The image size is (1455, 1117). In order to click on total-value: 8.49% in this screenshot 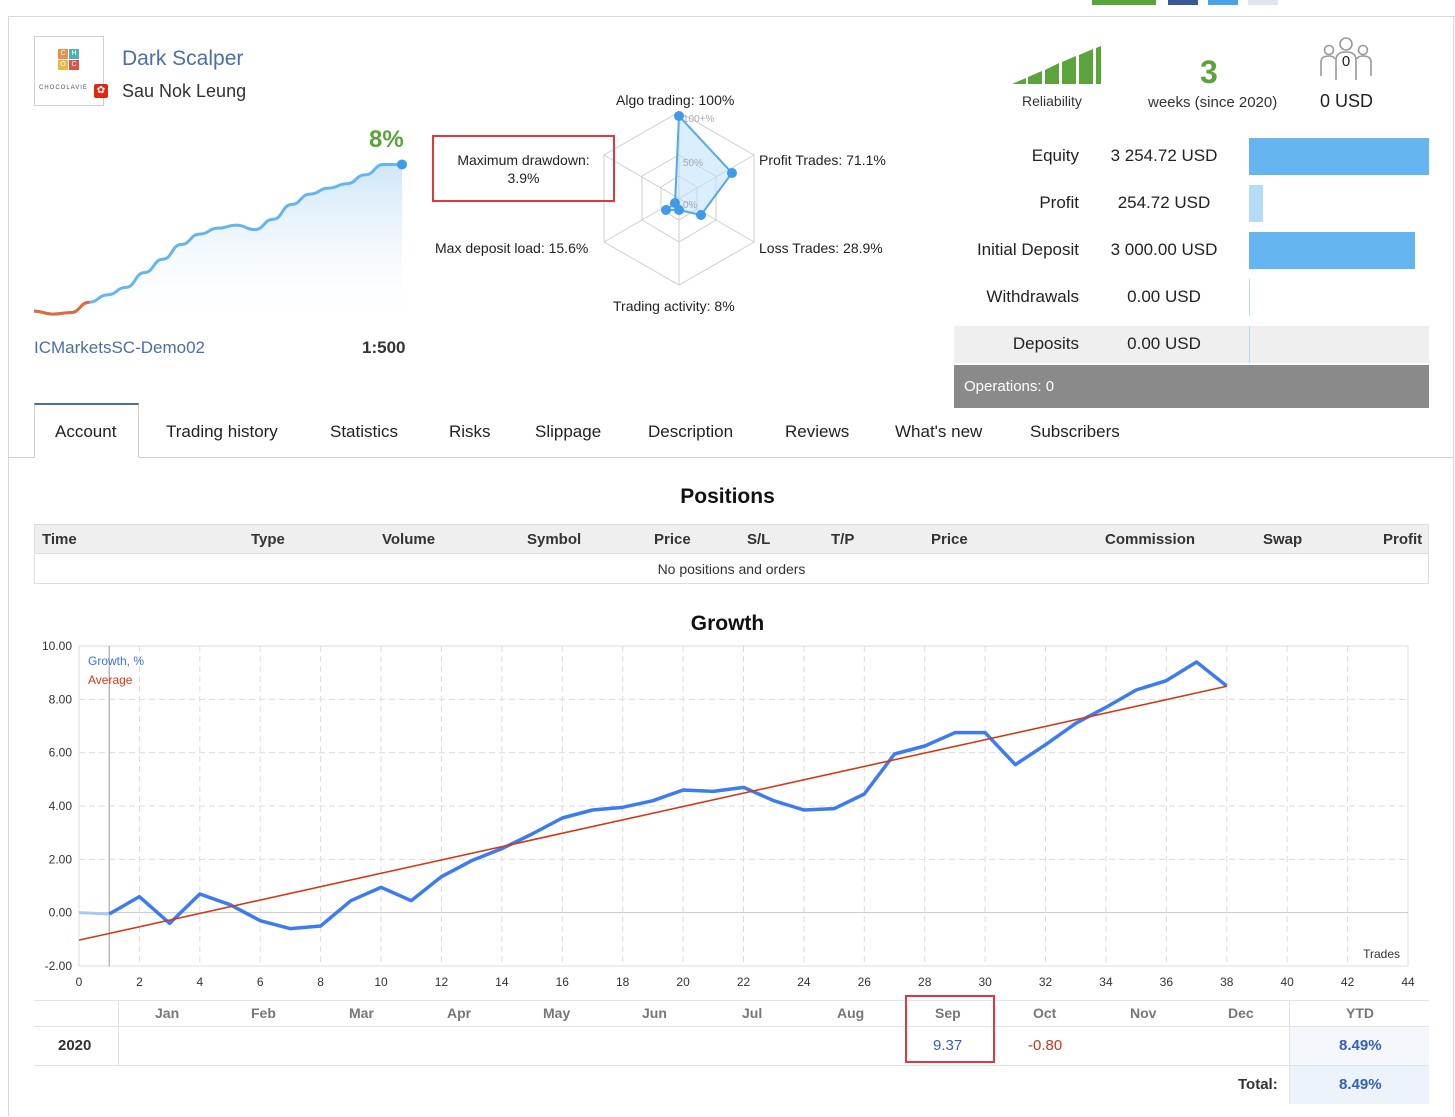, I will do `click(1360, 1084)`.